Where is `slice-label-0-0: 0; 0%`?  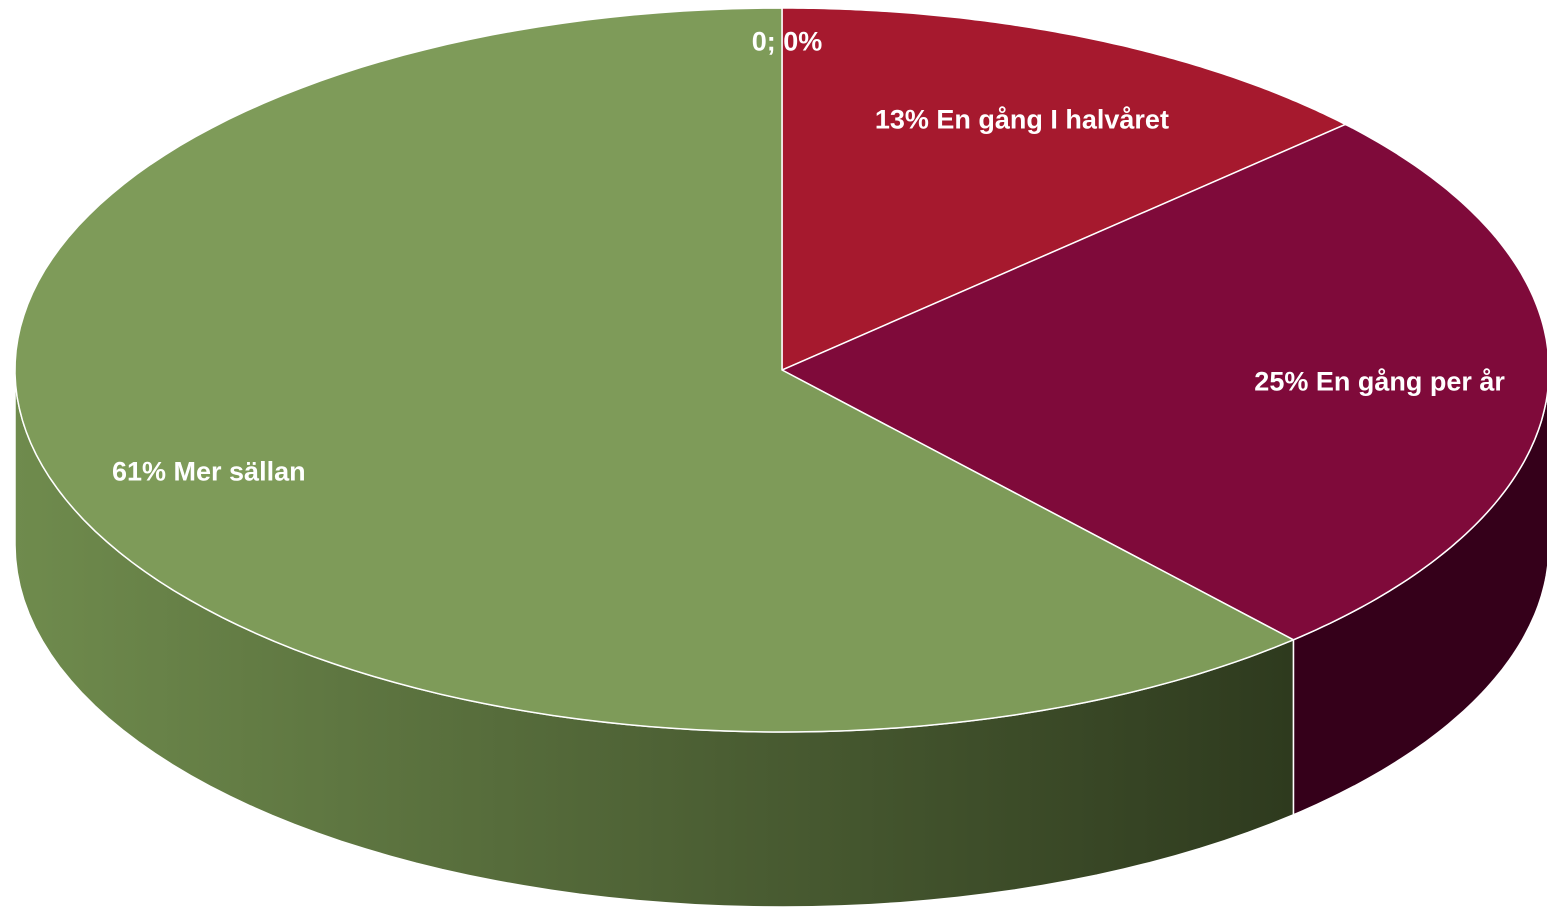 slice-label-0-0: 0; 0% is located at coordinates (787, 41).